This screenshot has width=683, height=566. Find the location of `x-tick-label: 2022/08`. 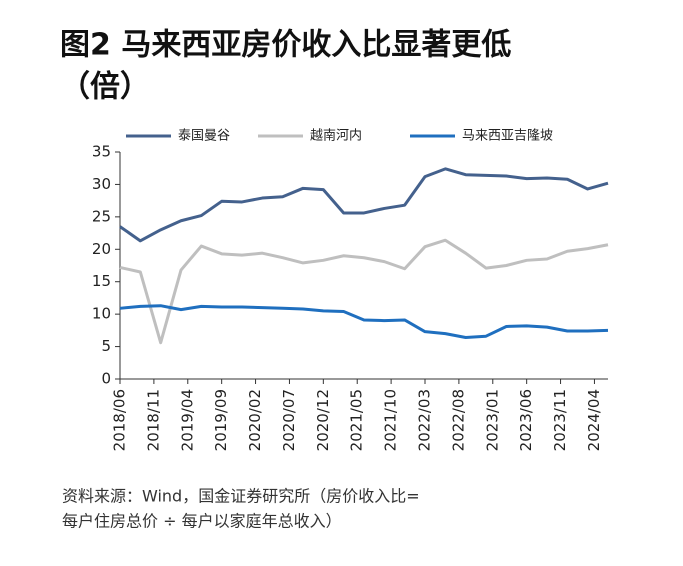

x-tick-label: 2022/08 is located at coordinates (458, 420).